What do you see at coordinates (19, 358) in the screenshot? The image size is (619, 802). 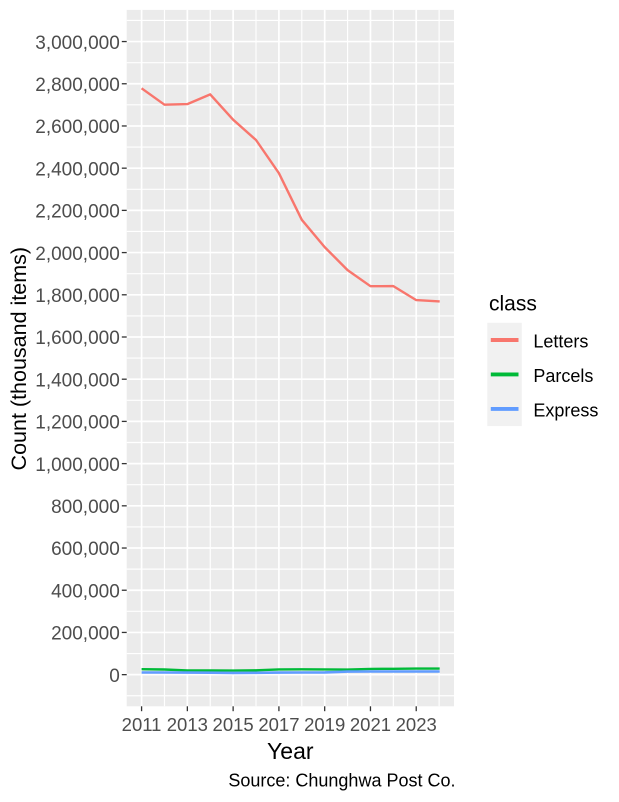 I see `svg-text: Count (thousand items)` at bounding box center [19, 358].